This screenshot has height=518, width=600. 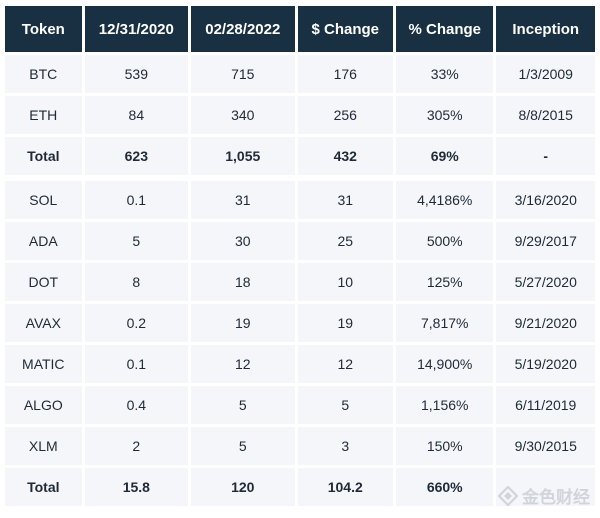 What do you see at coordinates (345, 115) in the screenshot?
I see `table-cell: 256` at bounding box center [345, 115].